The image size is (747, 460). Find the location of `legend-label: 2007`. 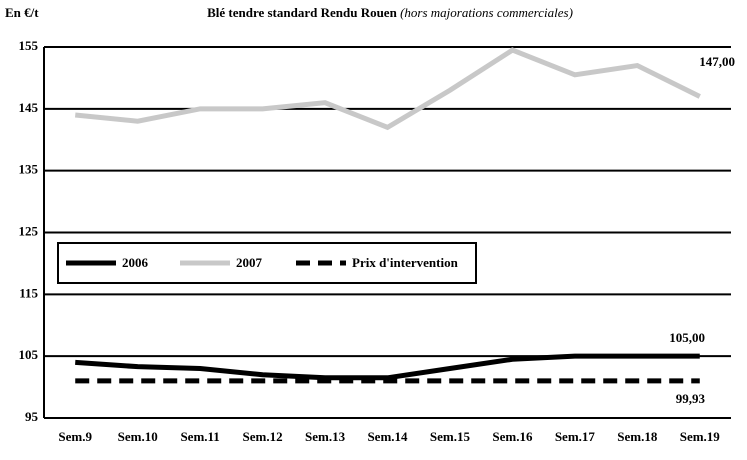

legend-label: 2007 is located at coordinates (249, 262).